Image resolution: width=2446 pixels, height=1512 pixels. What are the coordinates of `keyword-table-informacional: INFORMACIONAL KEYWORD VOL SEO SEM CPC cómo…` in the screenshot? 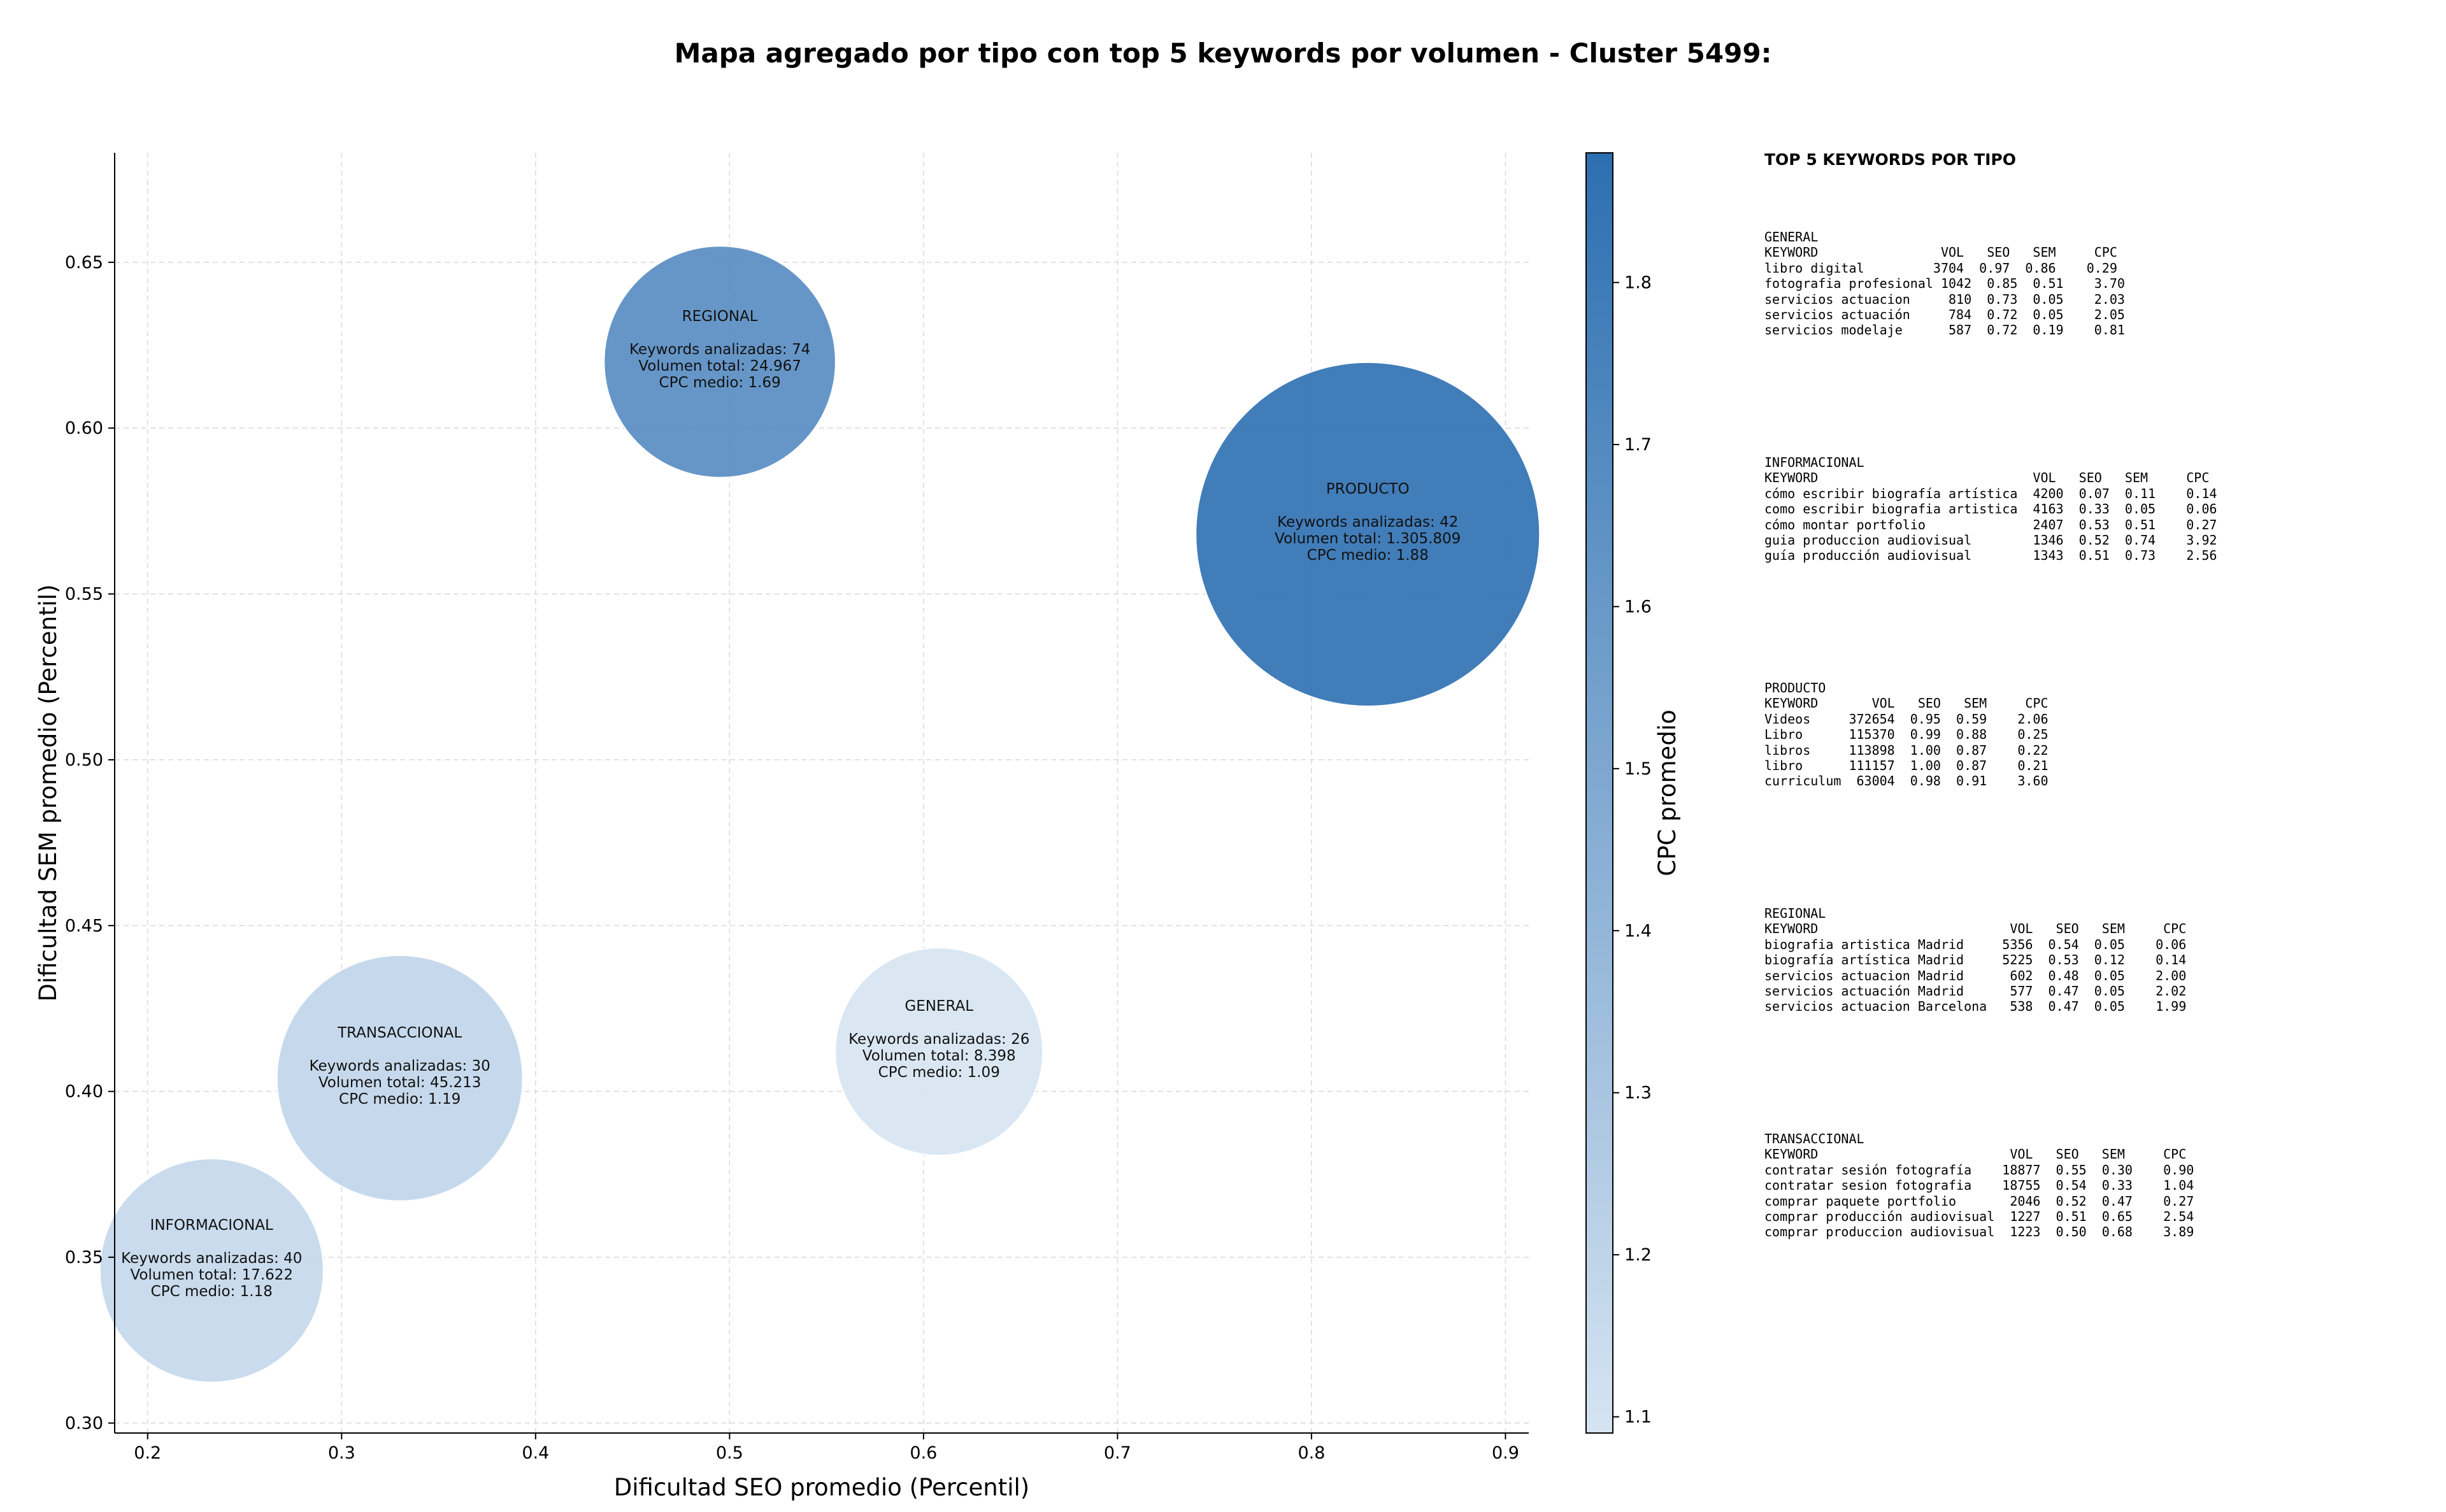 It's located at (1991, 509).